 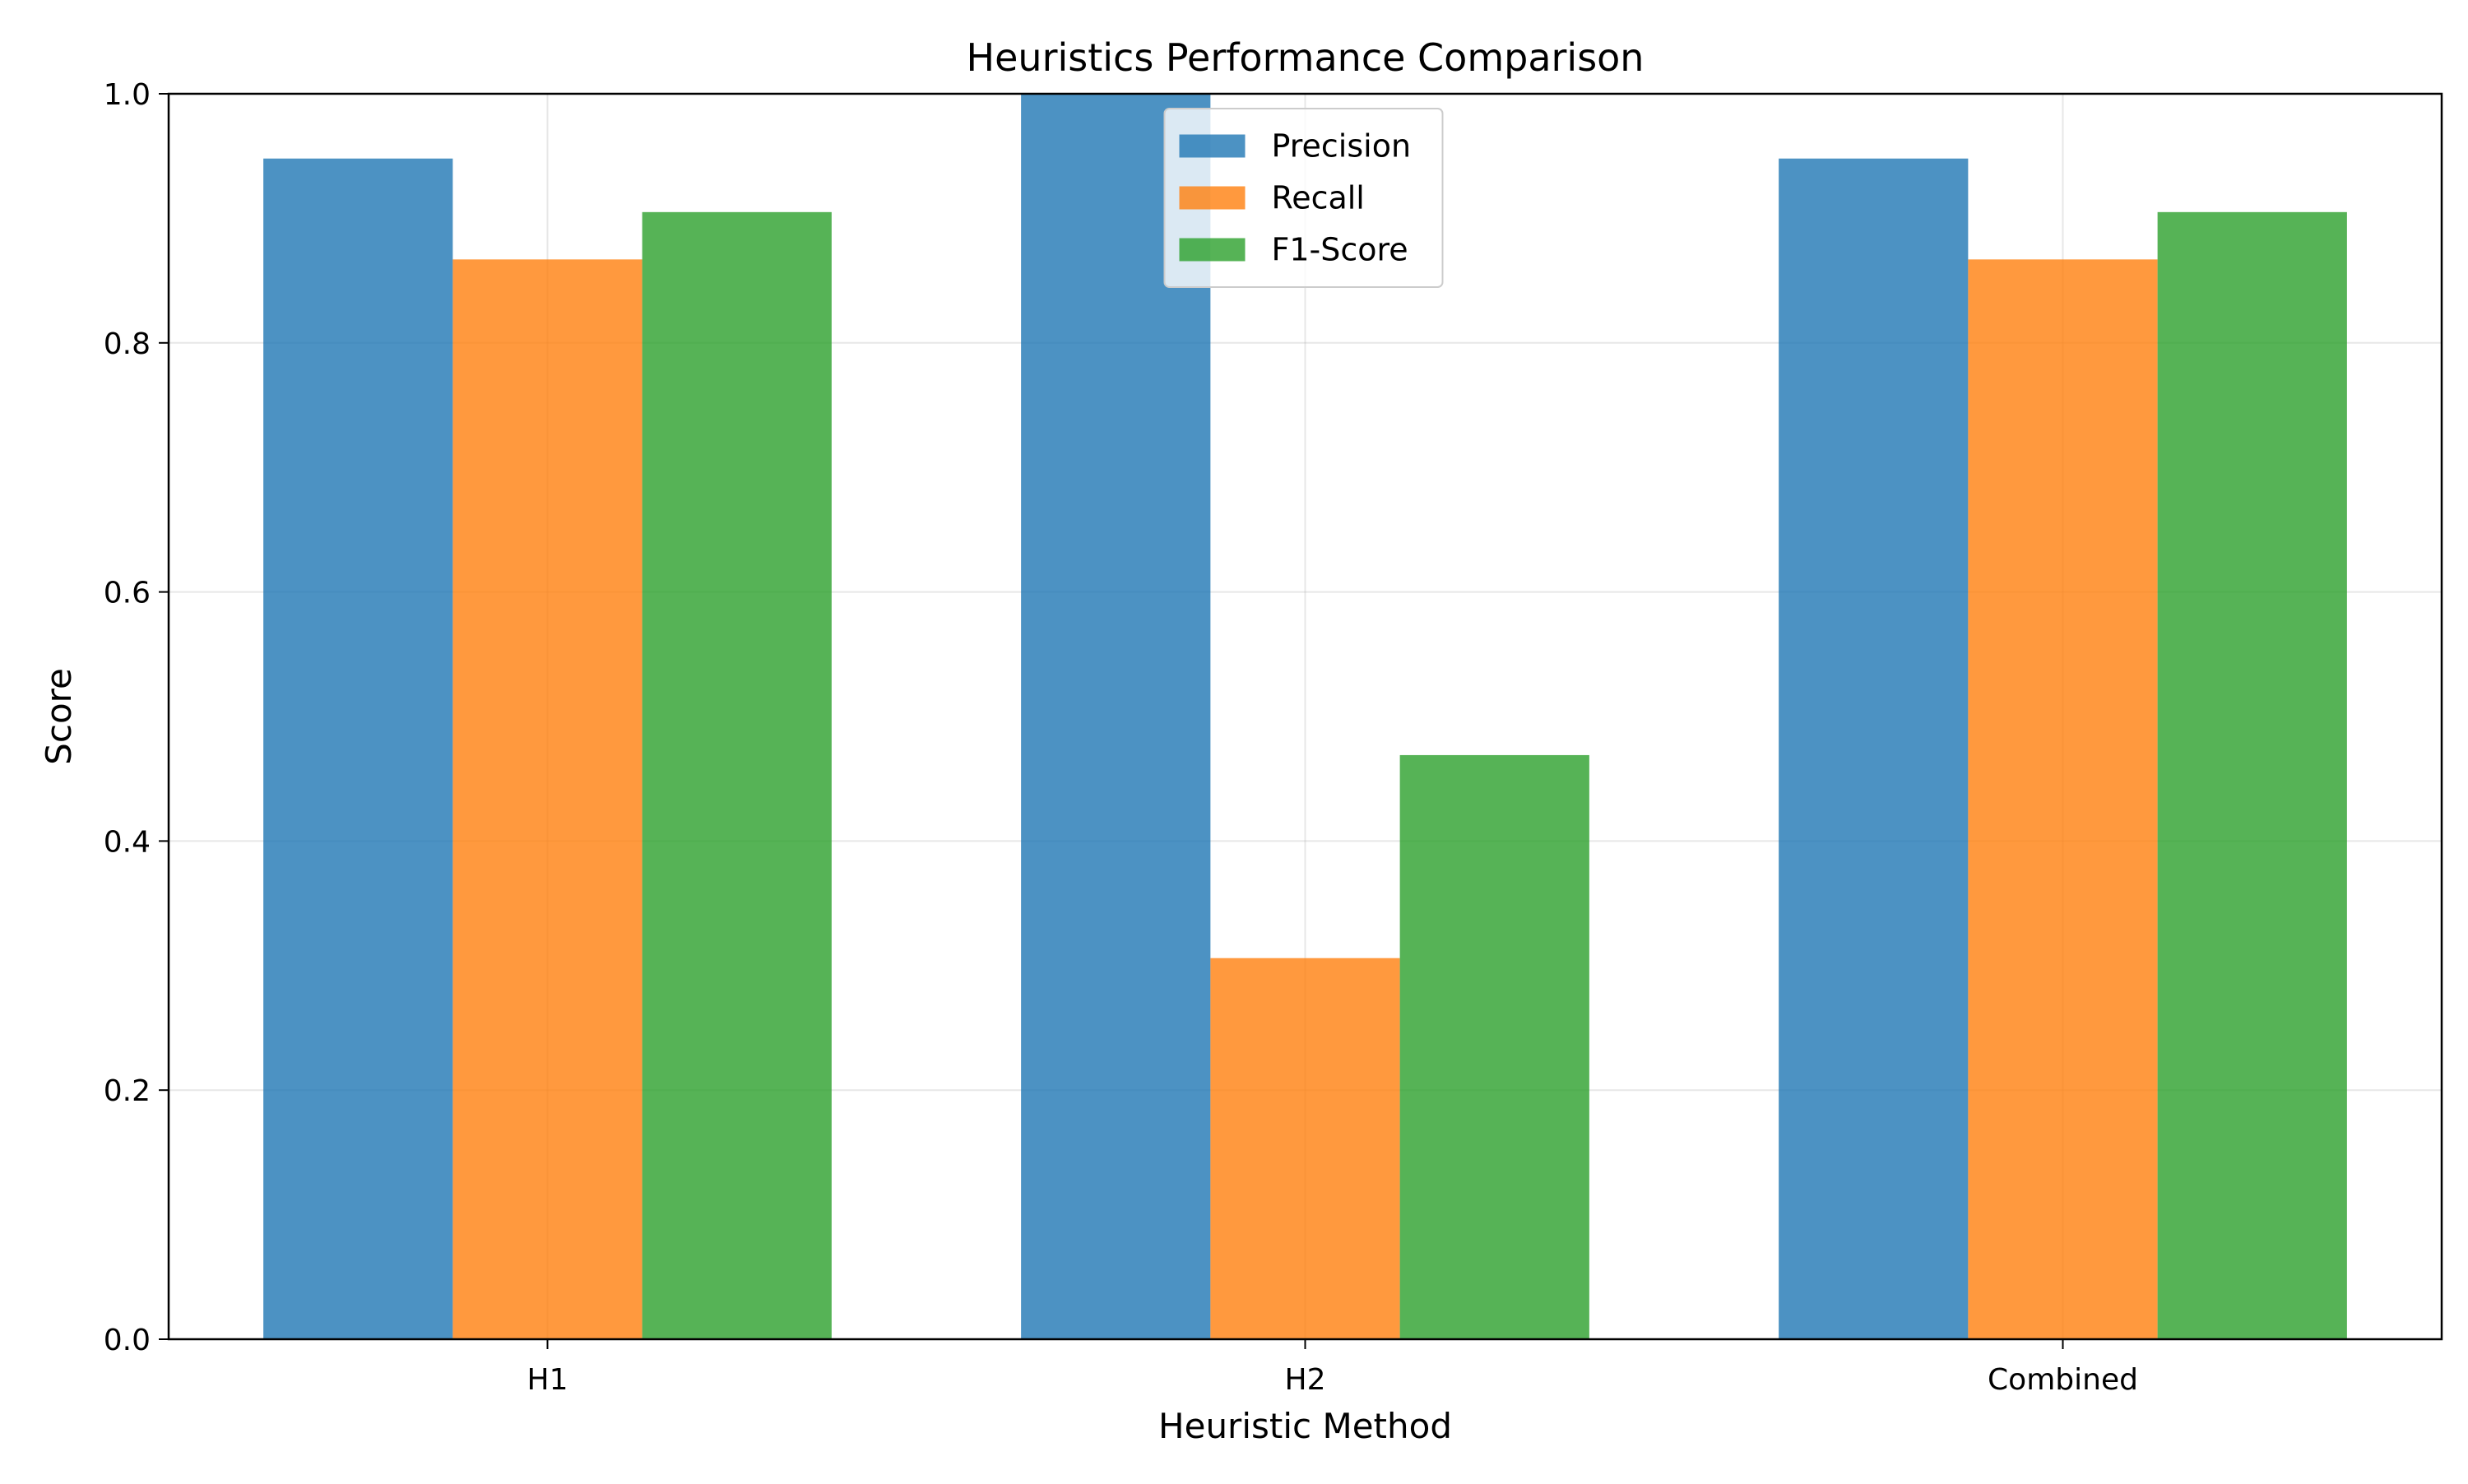 What do you see at coordinates (1340, 250) in the screenshot?
I see `legend-label-f1-score: F1-Score` at bounding box center [1340, 250].